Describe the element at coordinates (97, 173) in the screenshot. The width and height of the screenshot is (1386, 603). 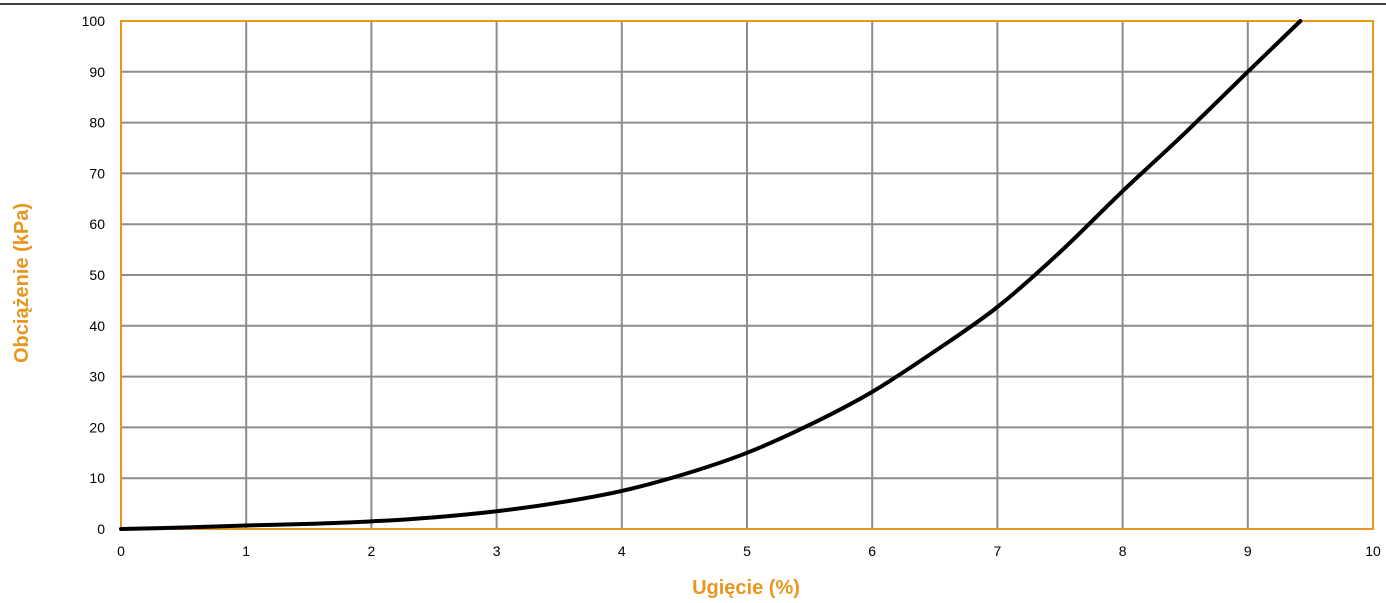
I see `y-tick-label: 70` at that location.